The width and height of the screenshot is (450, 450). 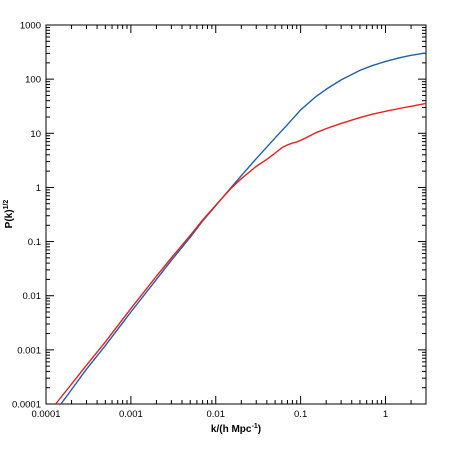 I want to click on y-tick-label: 1, so click(x=38, y=188).